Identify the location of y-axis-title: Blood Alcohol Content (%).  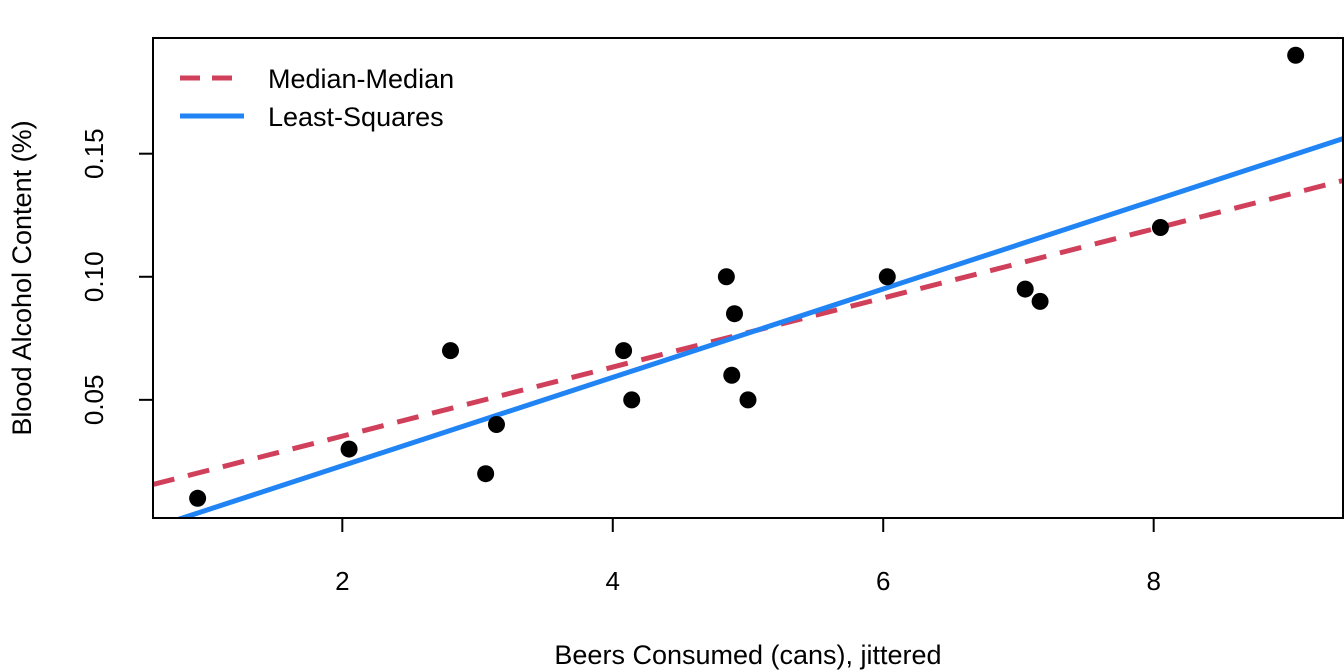
(22, 277).